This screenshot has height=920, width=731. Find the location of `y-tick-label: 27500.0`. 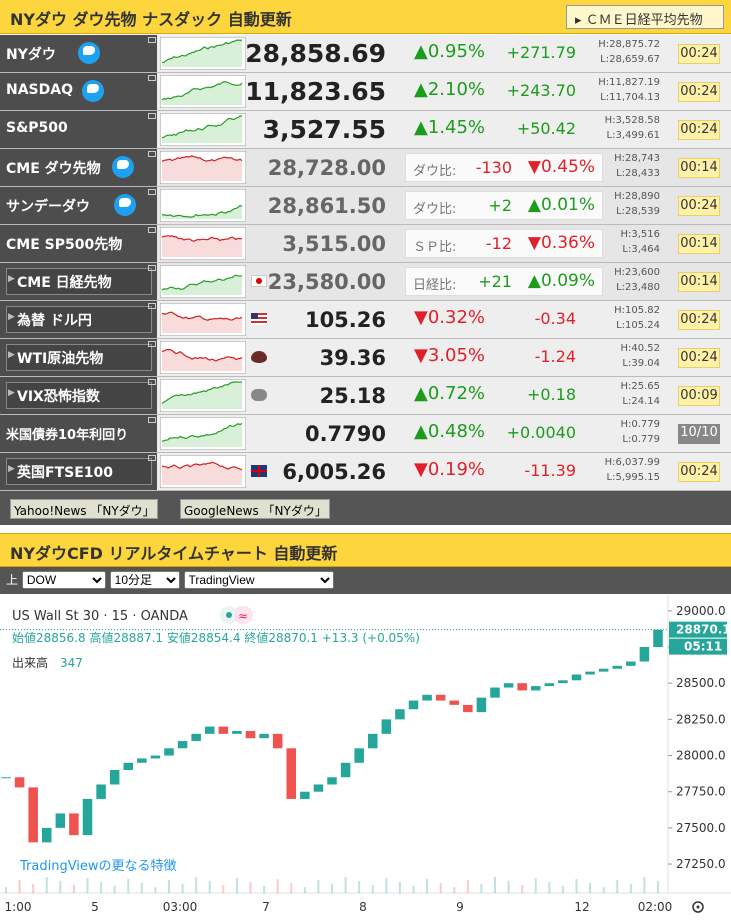

y-tick-label: 27500.0 is located at coordinates (701, 828).